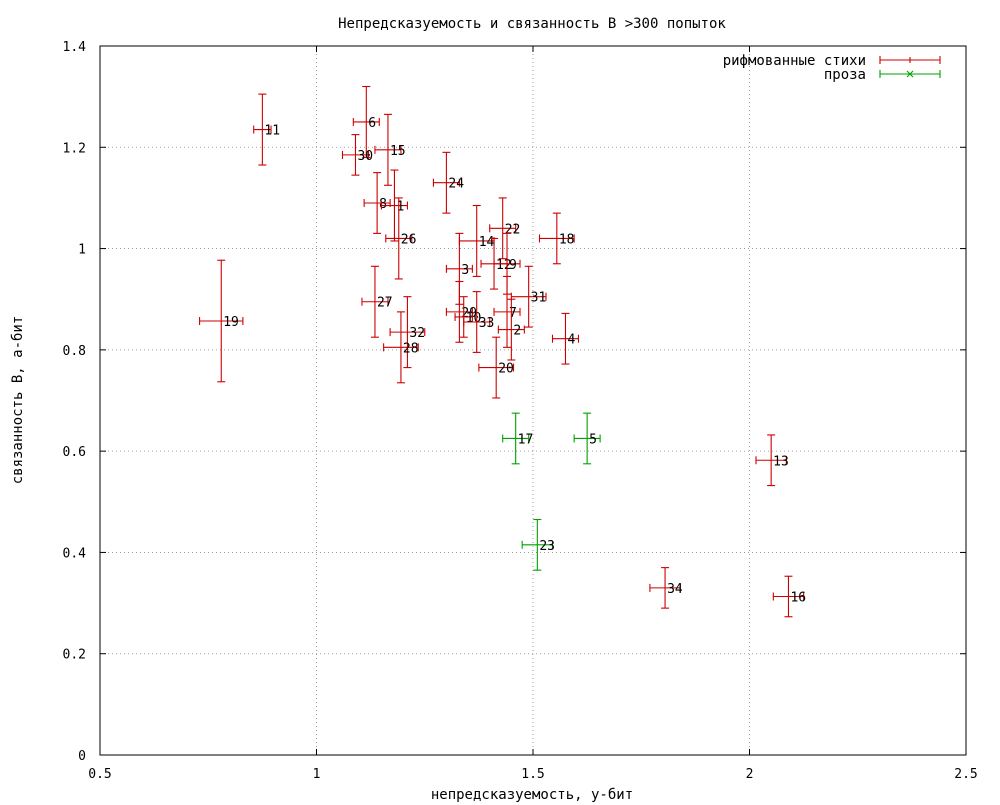 This screenshot has height=805, width=1000. What do you see at coordinates (593, 439) in the screenshot?
I see `point-label: 5` at bounding box center [593, 439].